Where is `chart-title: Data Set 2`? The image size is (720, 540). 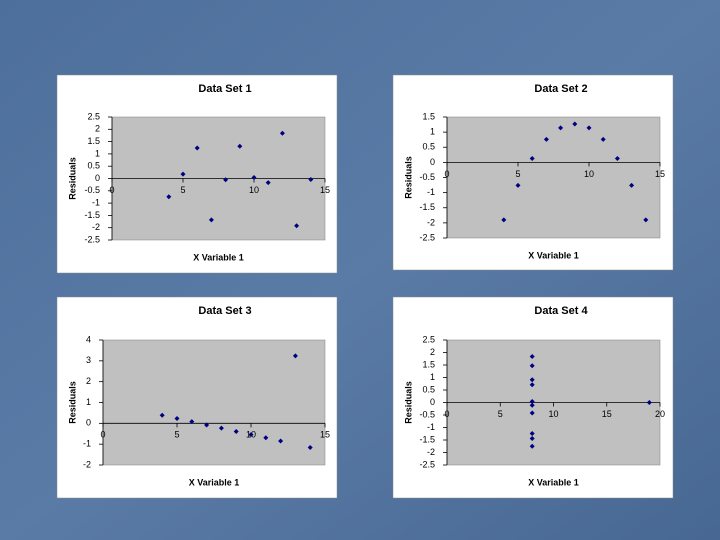 chart-title: Data Set 2 is located at coordinates (560, 89).